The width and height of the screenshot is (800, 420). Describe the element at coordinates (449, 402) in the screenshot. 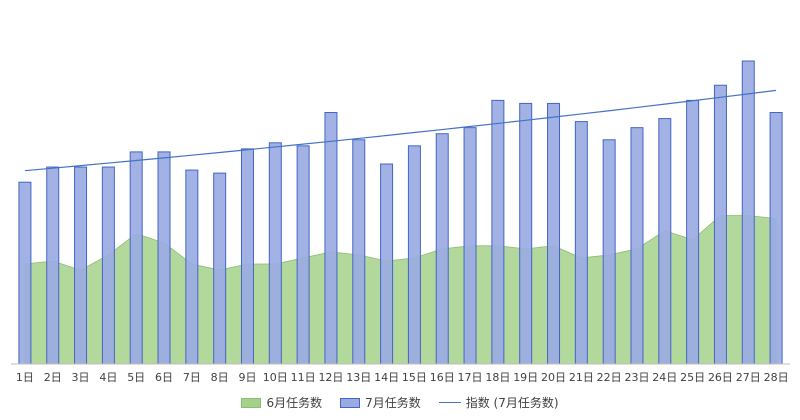

I see `legend-swatch-trendline` at that location.